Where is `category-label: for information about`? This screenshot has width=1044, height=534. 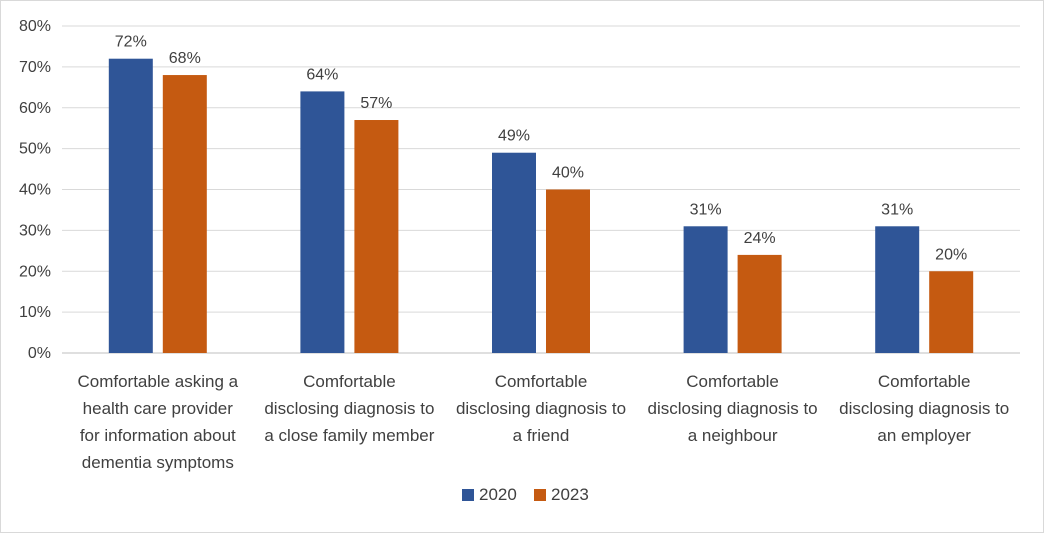
category-label: for information about is located at coordinates (158, 435).